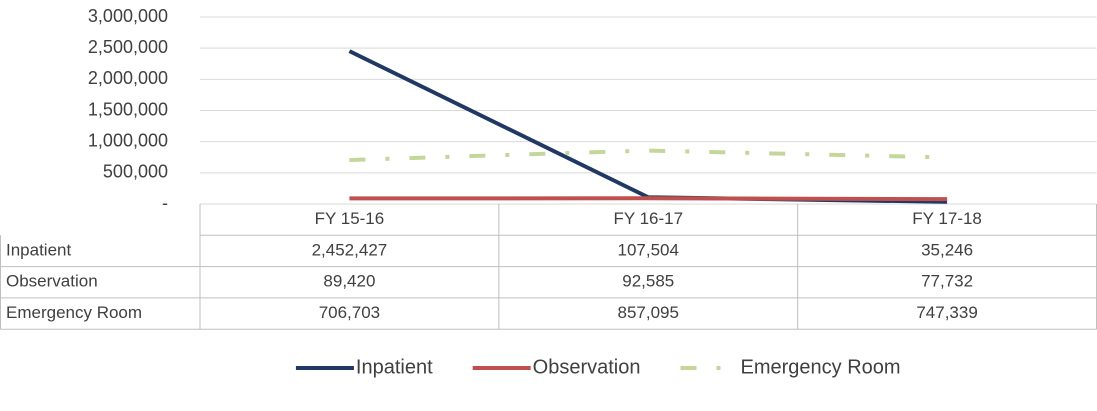  What do you see at coordinates (394, 367) in the screenshot?
I see `legend-label: Inpatient` at bounding box center [394, 367].